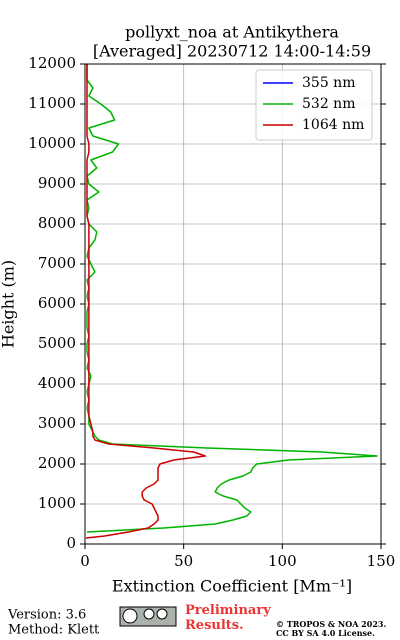  What do you see at coordinates (232, 32) in the screenshot?
I see `chart-title: pollyxt_noa at Antikythera` at bounding box center [232, 32].